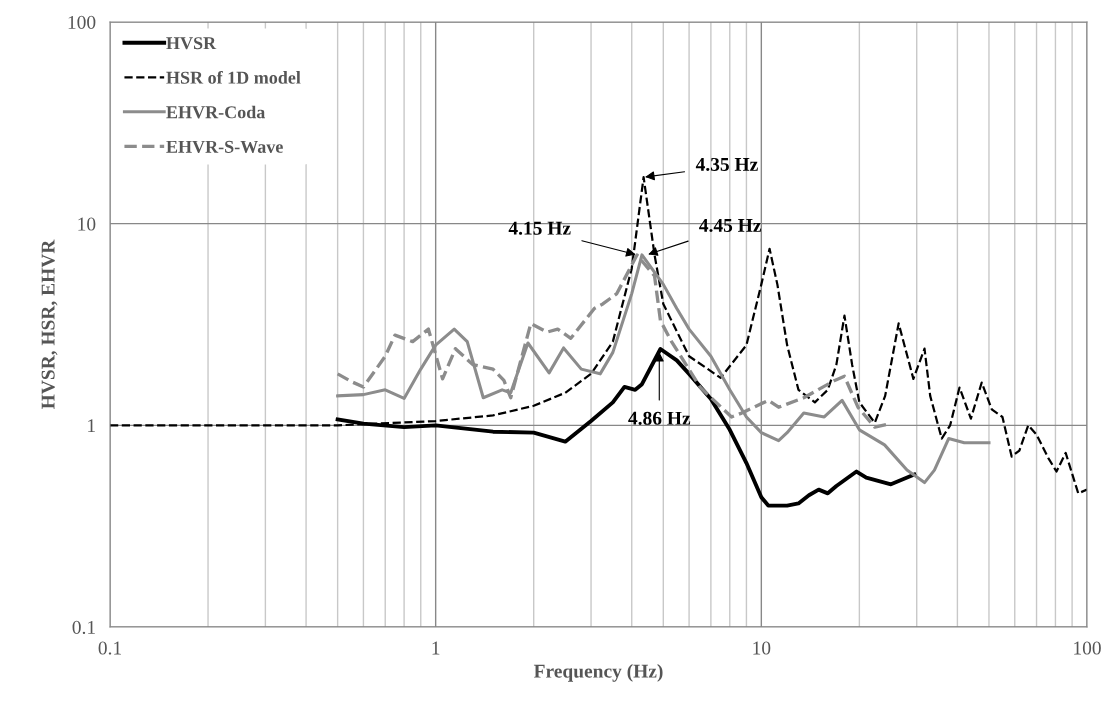  Describe the element at coordinates (598, 673) in the screenshot. I see `x-axis-title: Frequency (Hz)` at that location.